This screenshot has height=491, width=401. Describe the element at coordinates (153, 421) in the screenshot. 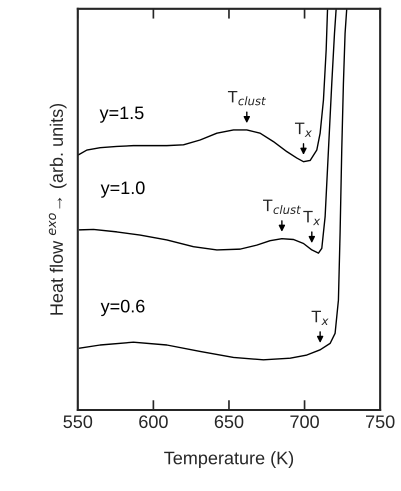

I see `x-tick-label: 600` at that location.